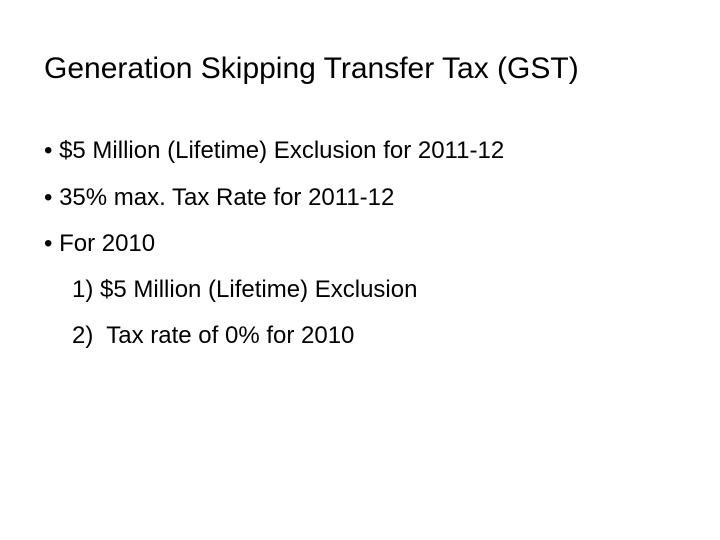  I want to click on bullet: • For 2010, so click(100, 243).